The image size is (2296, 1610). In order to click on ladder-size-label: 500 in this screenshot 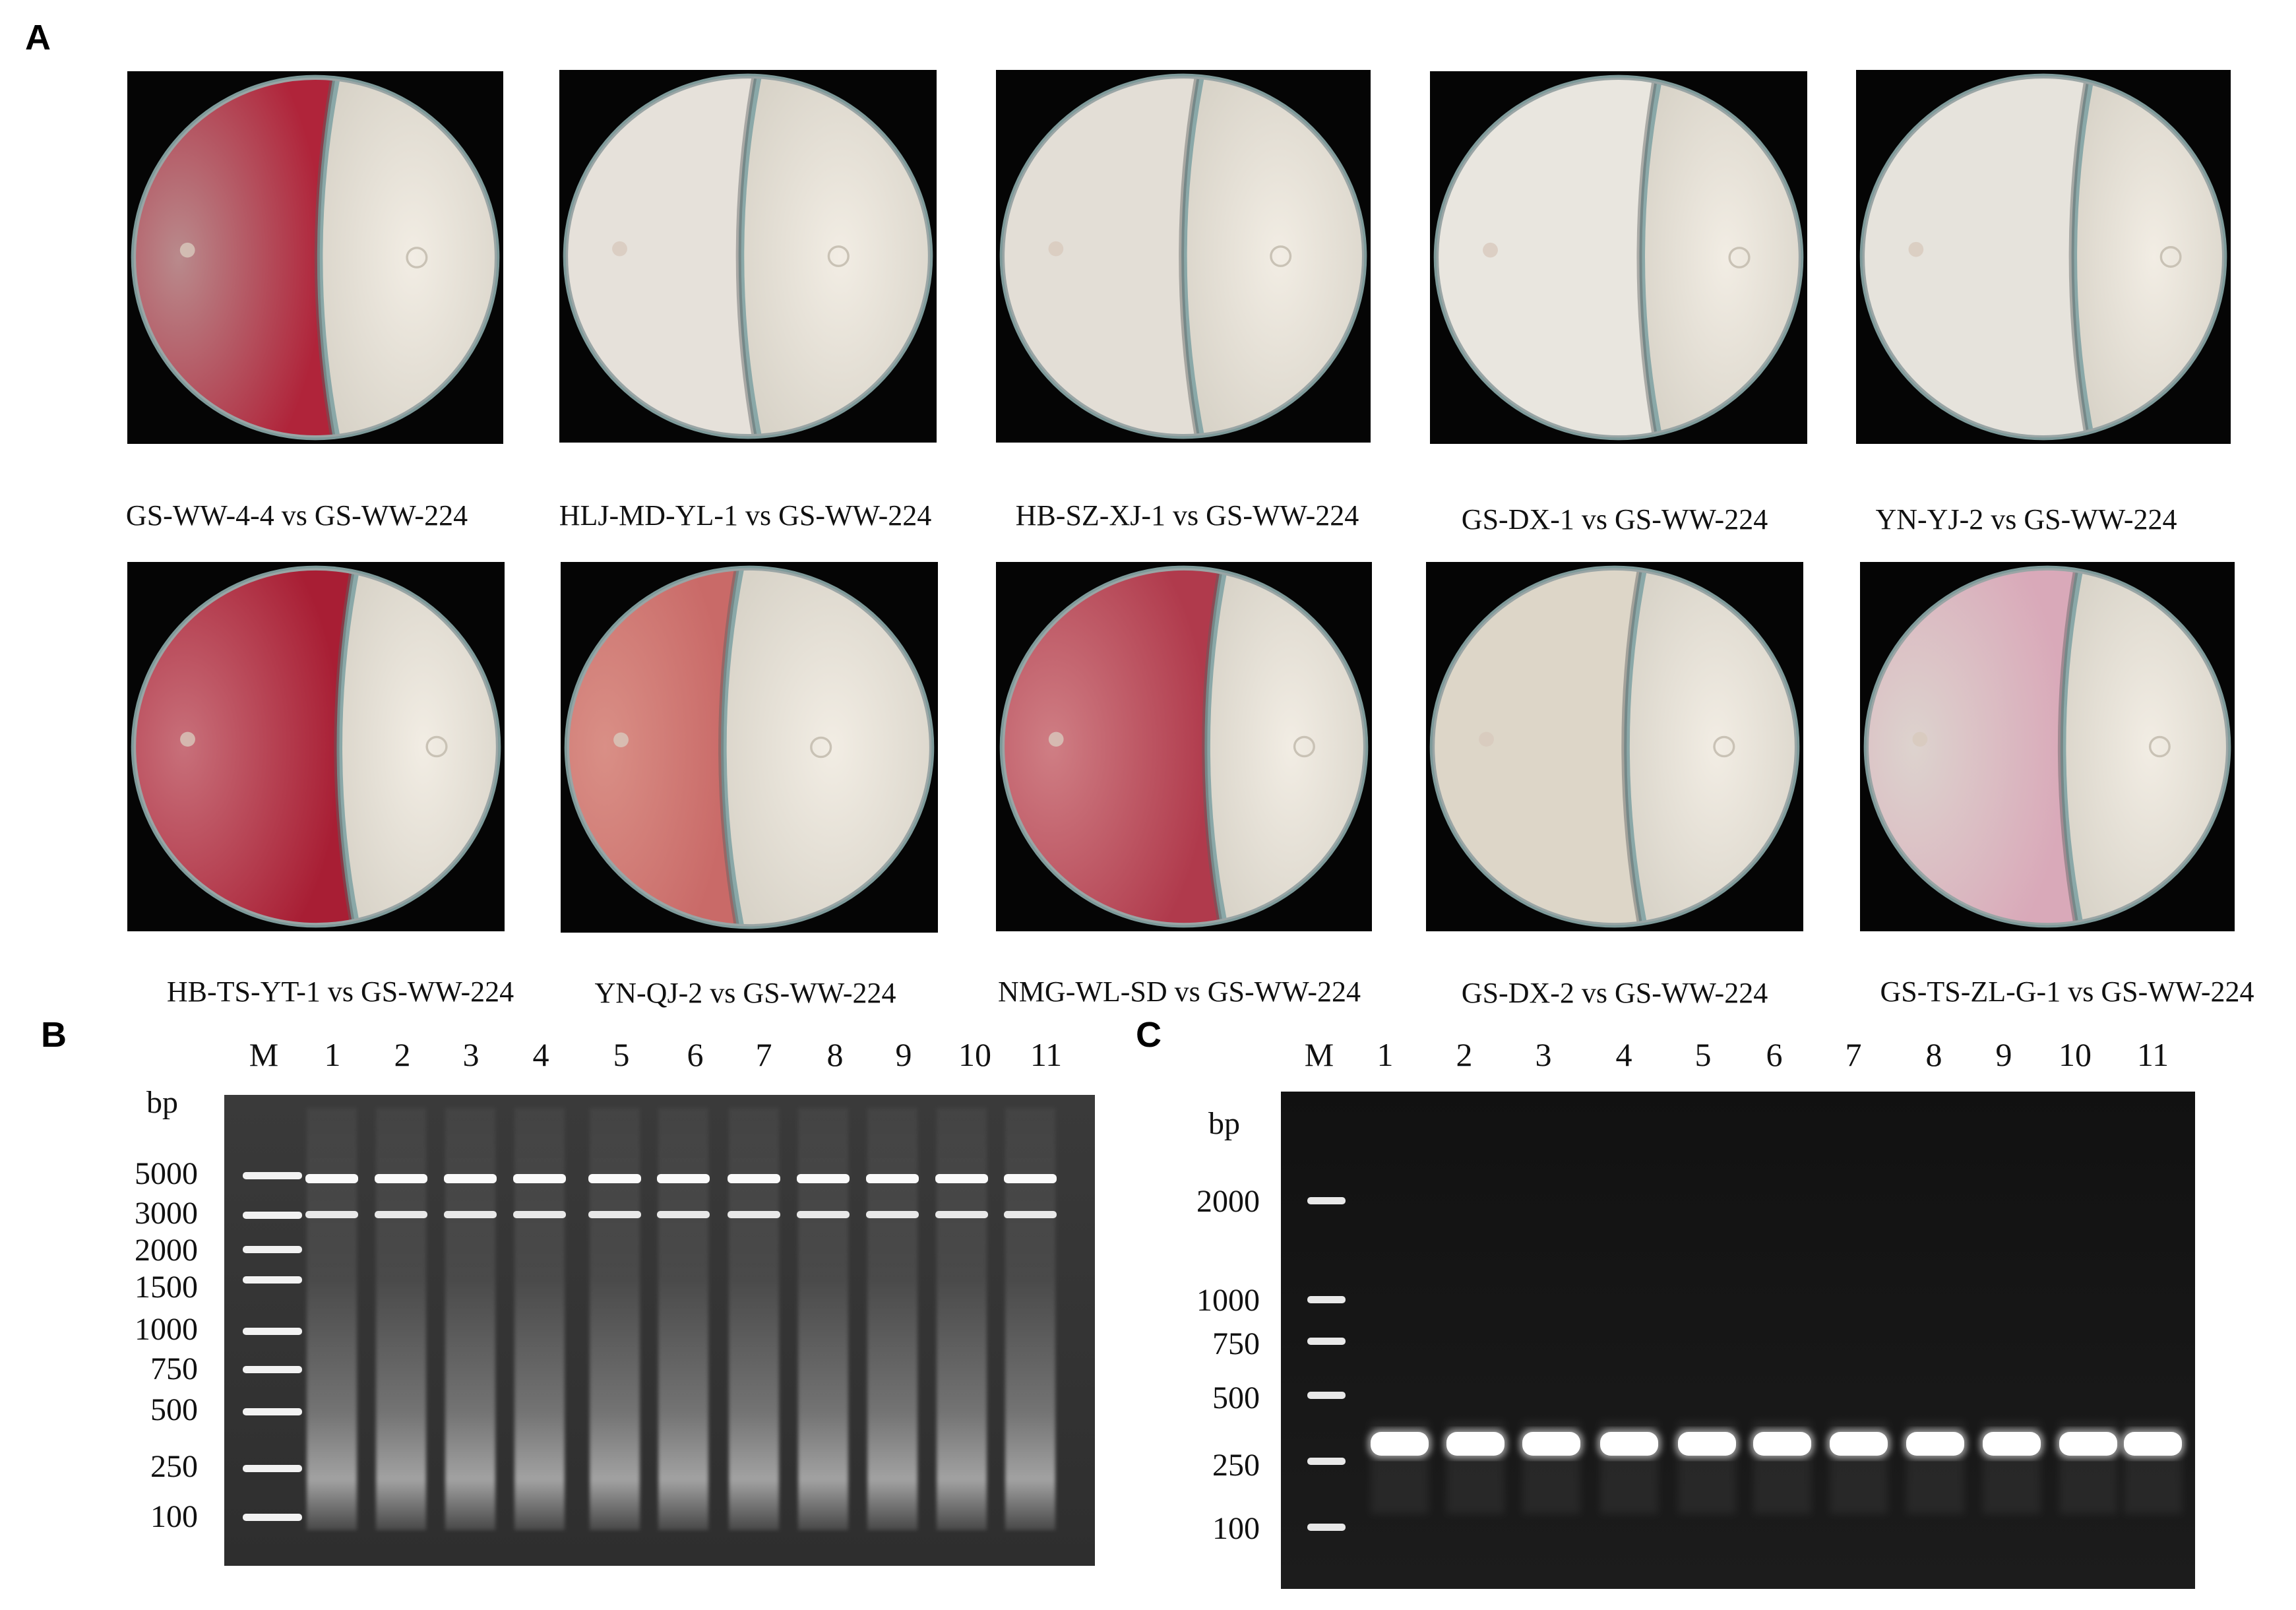, I will do `click(174, 1409)`.